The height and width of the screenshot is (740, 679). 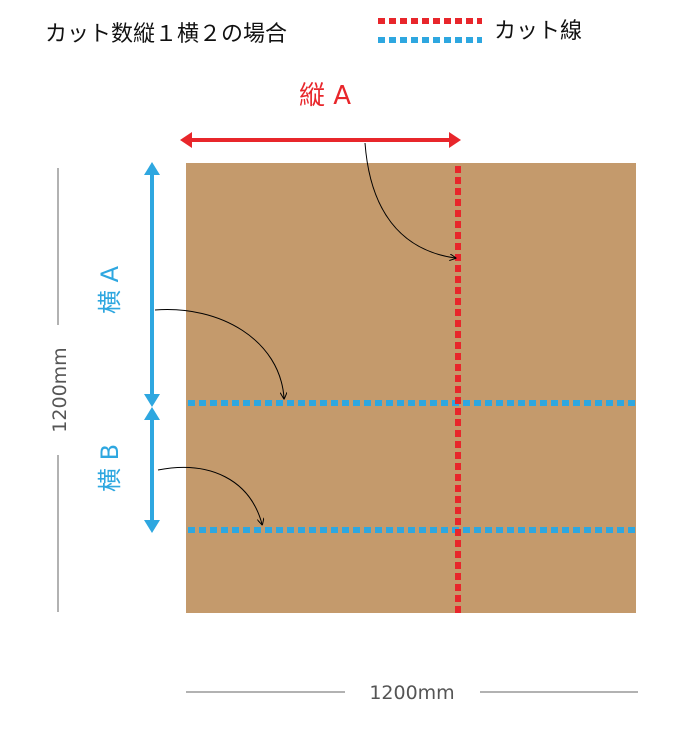 What do you see at coordinates (110, 289) in the screenshot?
I see `horizontal-a-label: 横 A` at bounding box center [110, 289].